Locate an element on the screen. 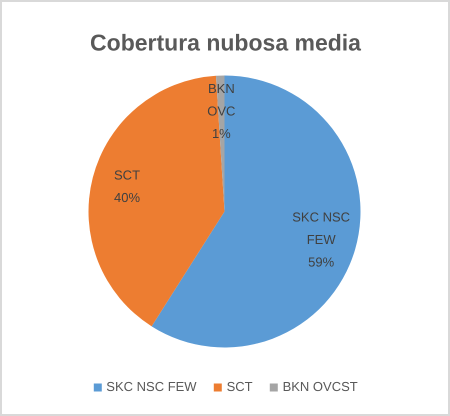 The height and width of the screenshot is (416, 450). data-label: SCT 40% is located at coordinates (127, 187).